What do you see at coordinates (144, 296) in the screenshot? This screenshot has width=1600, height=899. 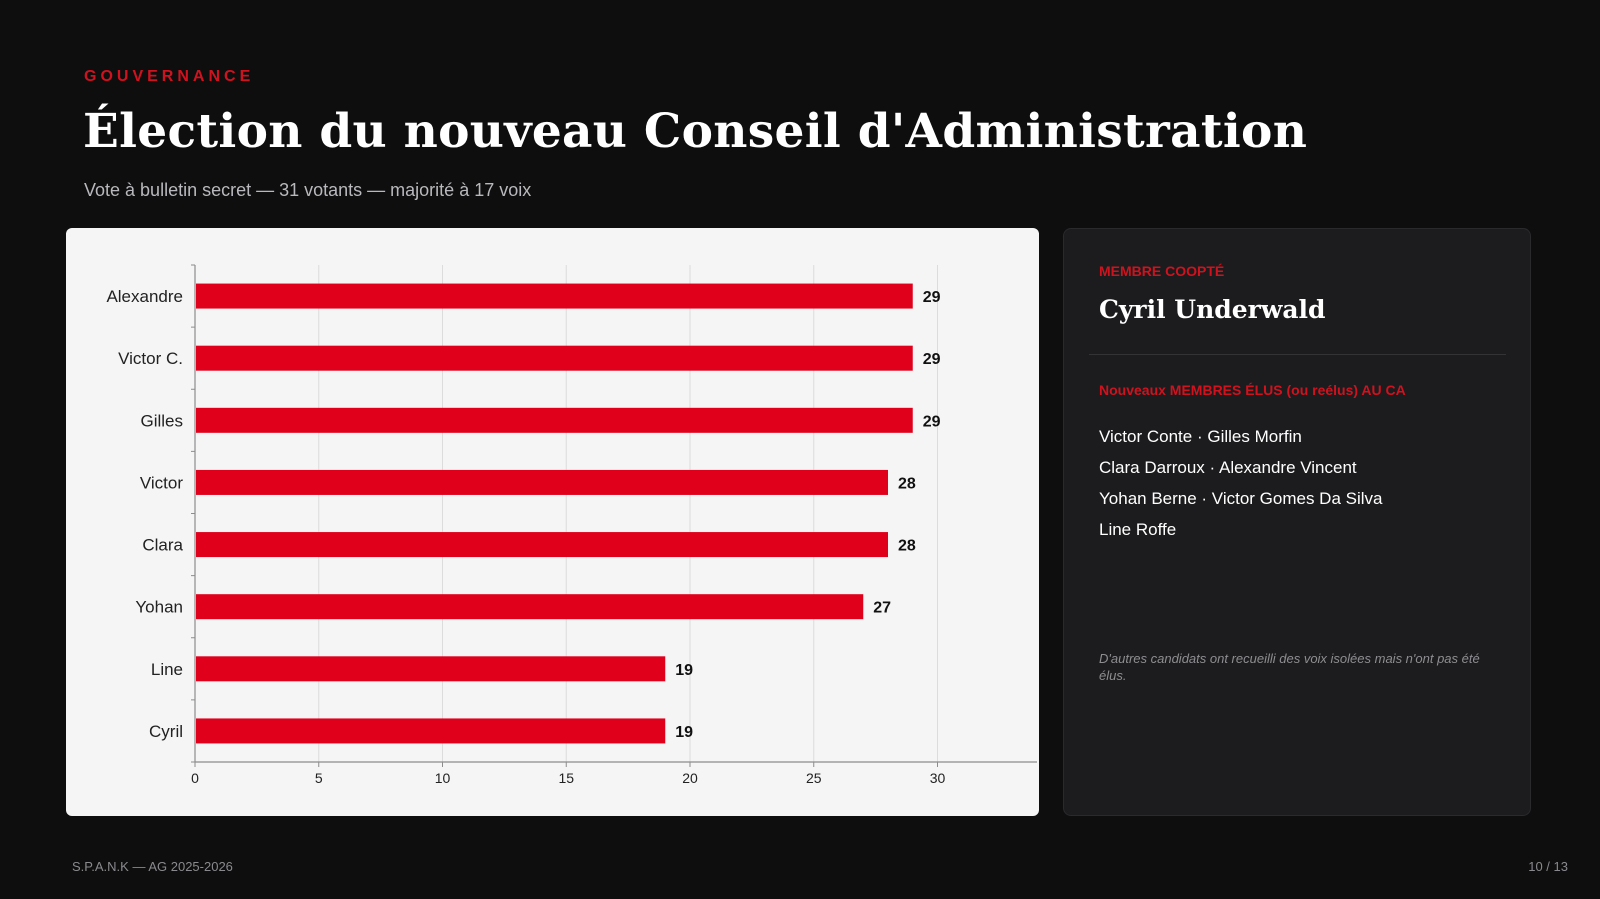 I see `category-label: Alexandre` at bounding box center [144, 296].